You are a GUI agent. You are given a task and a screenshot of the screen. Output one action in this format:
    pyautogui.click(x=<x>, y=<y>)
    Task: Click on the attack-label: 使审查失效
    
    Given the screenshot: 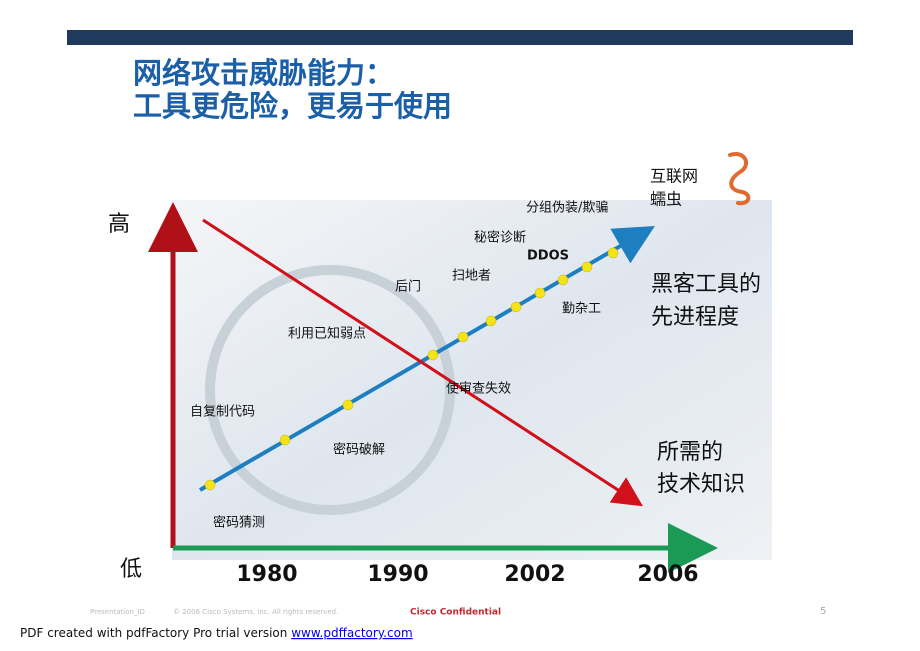 What is the action you would take?
    pyautogui.click(x=478, y=389)
    